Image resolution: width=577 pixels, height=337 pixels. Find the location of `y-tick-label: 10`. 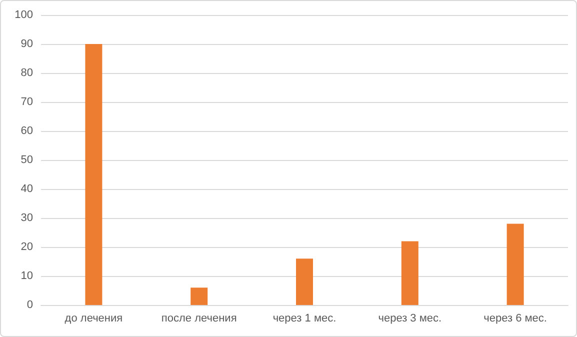

y-tick-label: 10 is located at coordinates (26, 276).